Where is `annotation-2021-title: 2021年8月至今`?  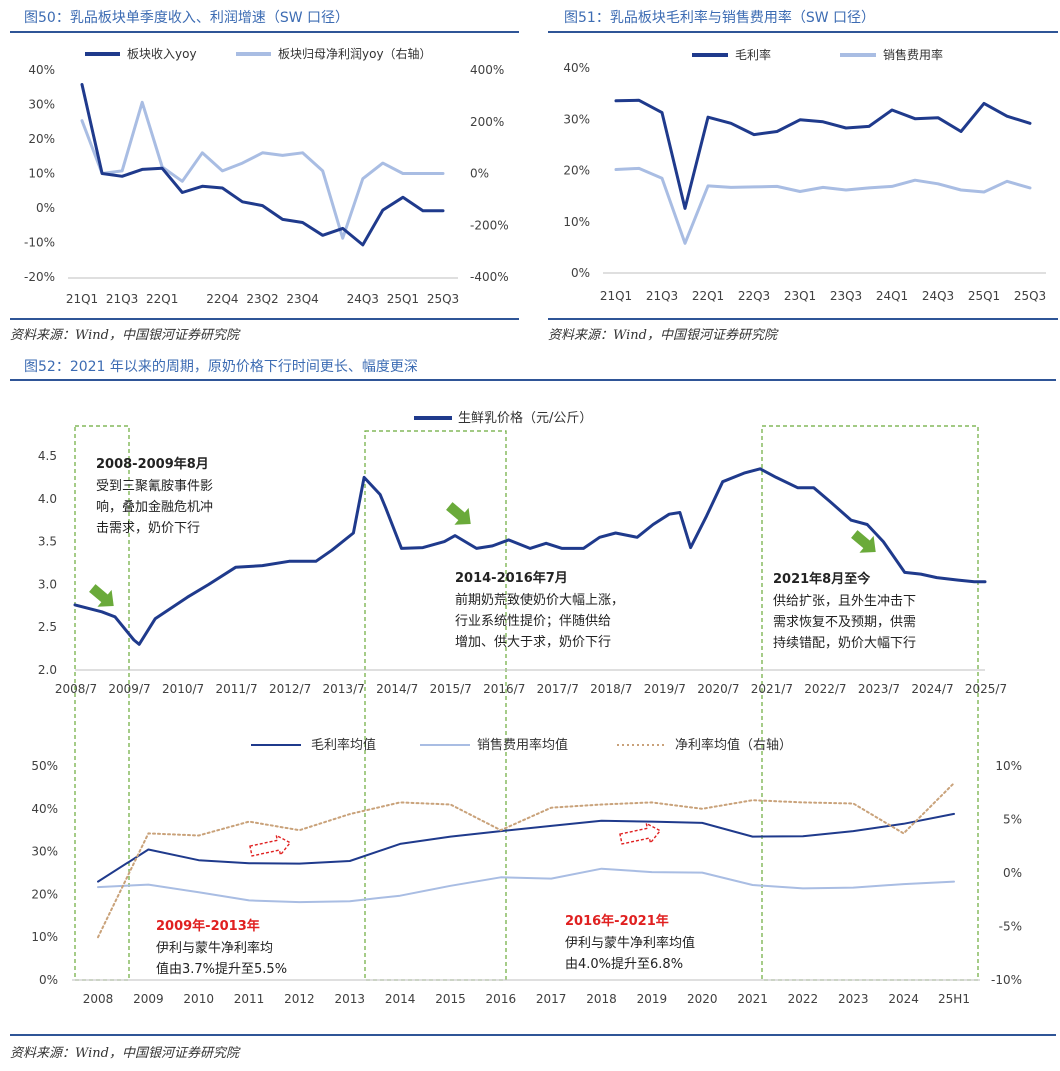 annotation-2021-title: 2021年8月至今 is located at coordinates (822, 579).